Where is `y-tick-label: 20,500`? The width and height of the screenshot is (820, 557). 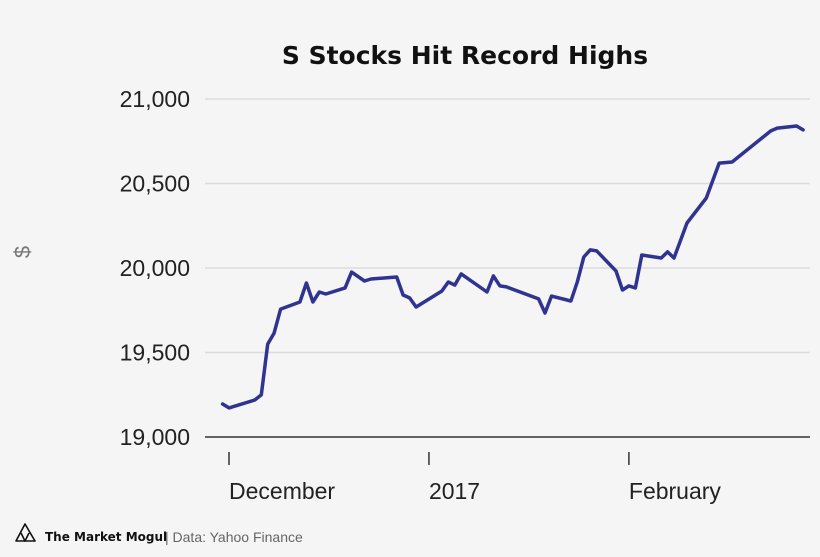 y-tick-label: 20,500 is located at coordinates (155, 184).